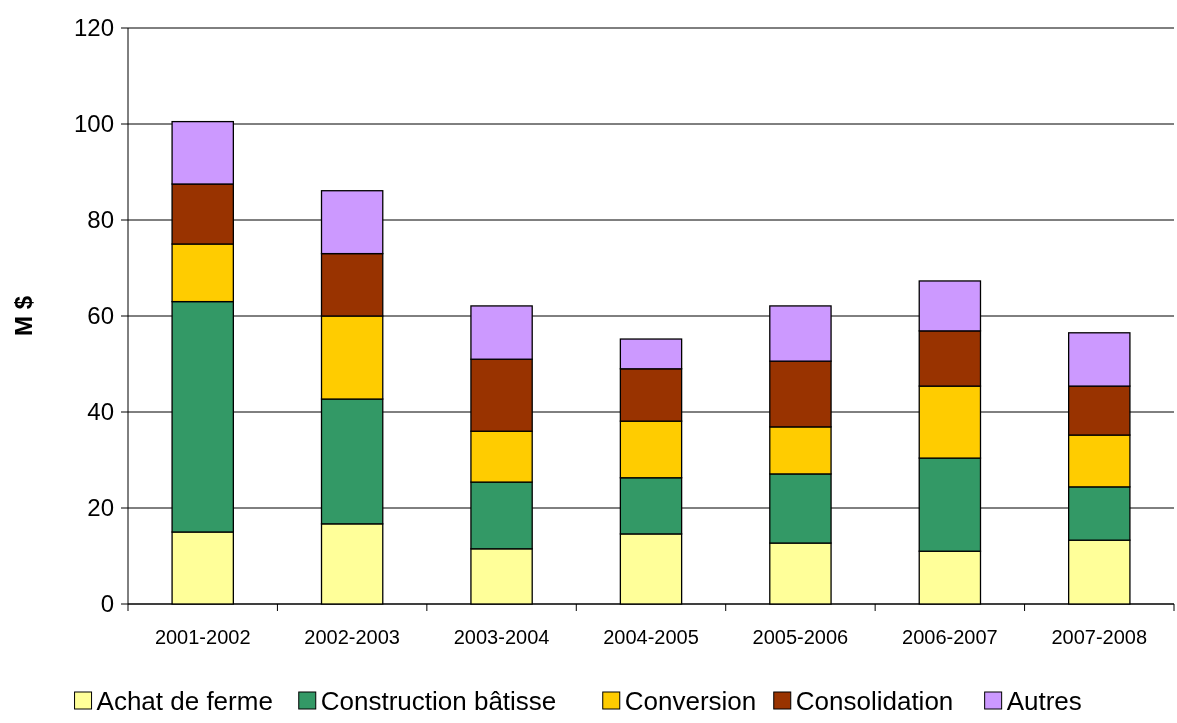 The image size is (1177, 723). I want to click on y-tick-label: 100, so click(93, 124).